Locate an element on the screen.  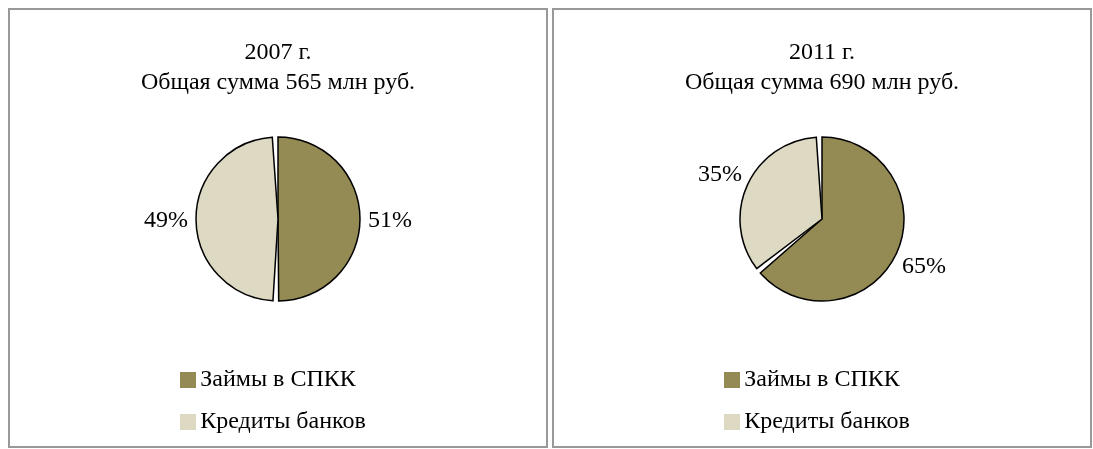
data-label: 65% is located at coordinates (924, 265).